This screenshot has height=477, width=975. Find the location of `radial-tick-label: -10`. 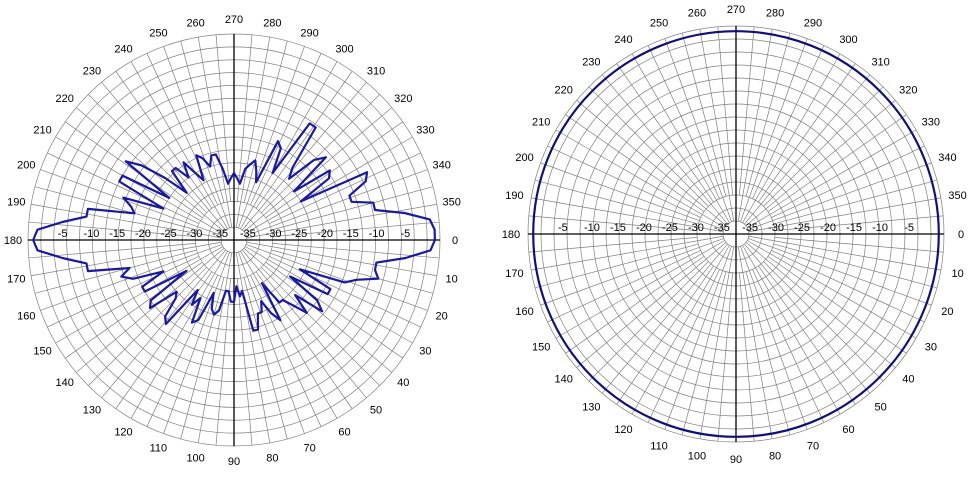

radial-tick-label: -10 is located at coordinates (880, 228).